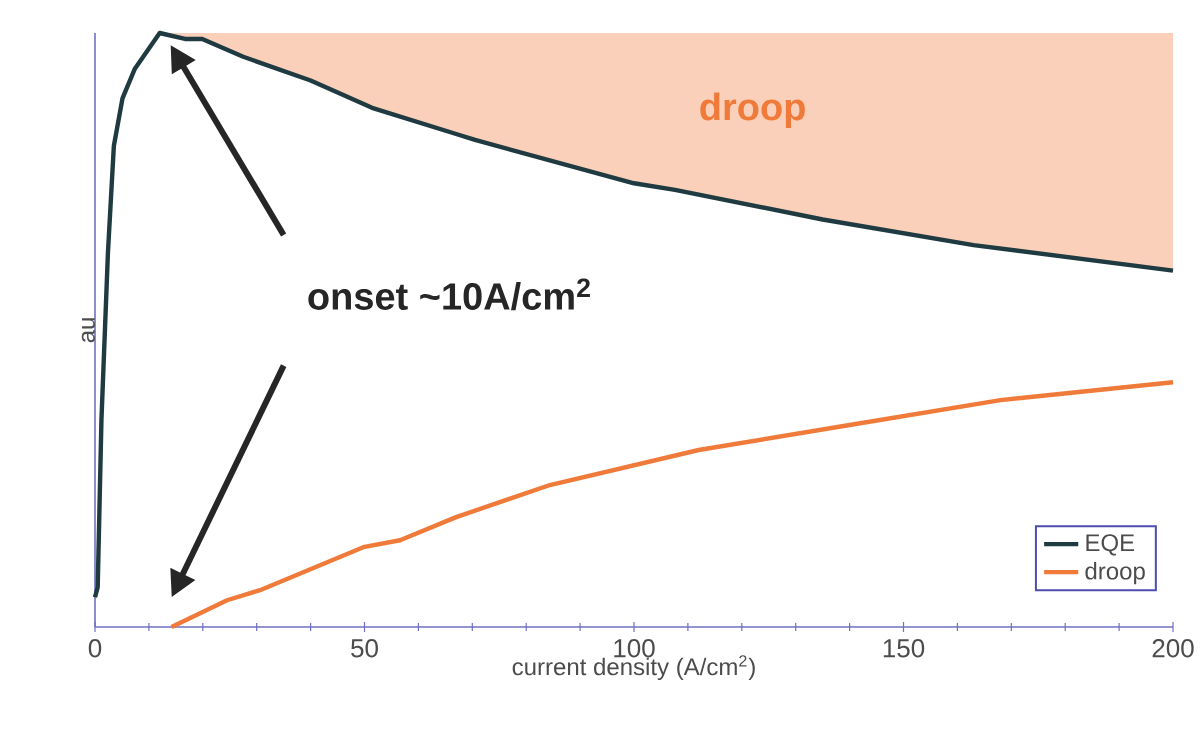 Image resolution: width=1200 pixels, height=729 pixels. What do you see at coordinates (752, 110) in the screenshot?
I see `annotation: droop` at bounding box center [752, 110].